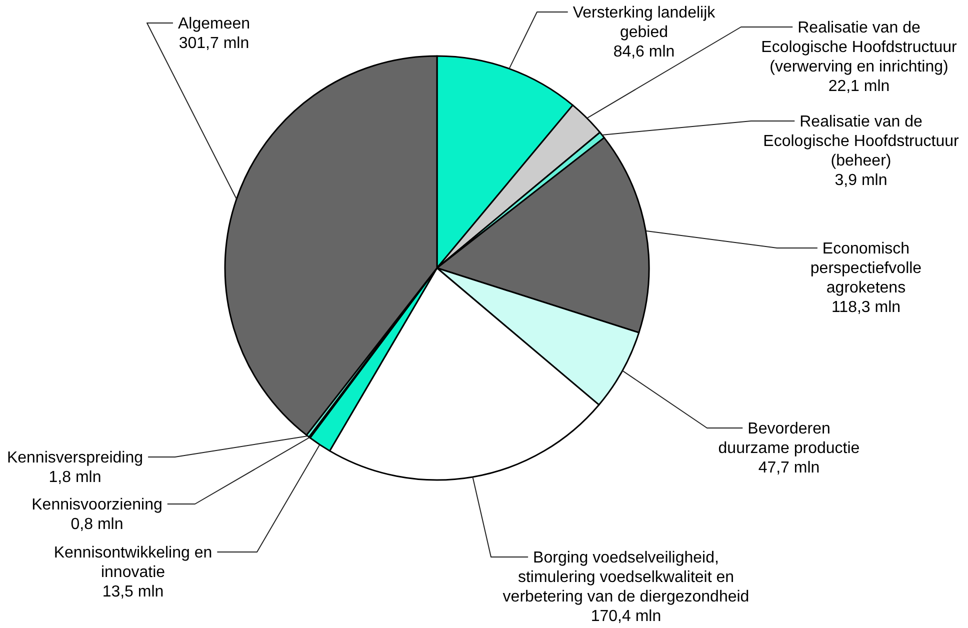 The image size is (968, 628). I want to click on data-label: 84,6 mln, so click(644, 52).